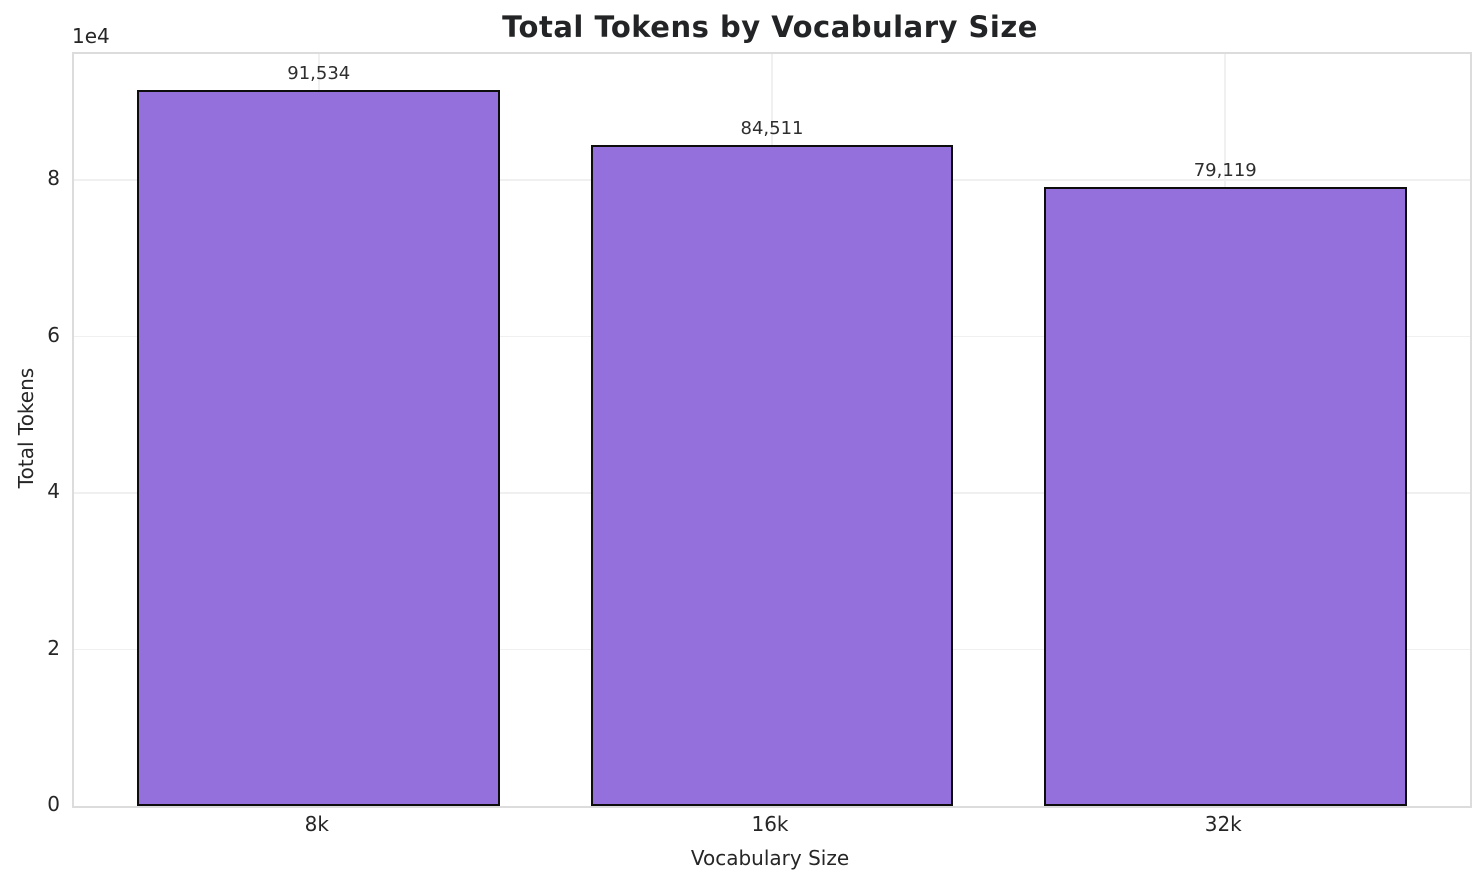  What do you see at coordinates (770, 27) in the screenshot?
I see `chart-title: Total Tokens by Vocabulary Size` at bounding box center [770, 27].